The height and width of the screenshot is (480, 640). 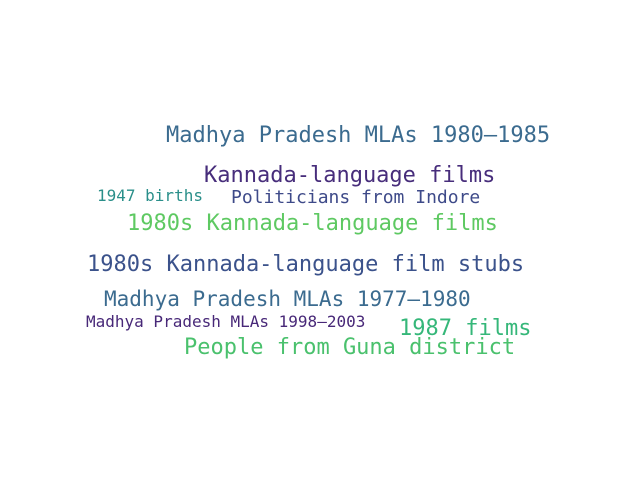 What do you see at coordinates (306, 264) in the screenshot?
I see `word-1980s-kannada-language-film-stubs: 1980s Kannada-language film stubs` at bounding box center [306, 264].